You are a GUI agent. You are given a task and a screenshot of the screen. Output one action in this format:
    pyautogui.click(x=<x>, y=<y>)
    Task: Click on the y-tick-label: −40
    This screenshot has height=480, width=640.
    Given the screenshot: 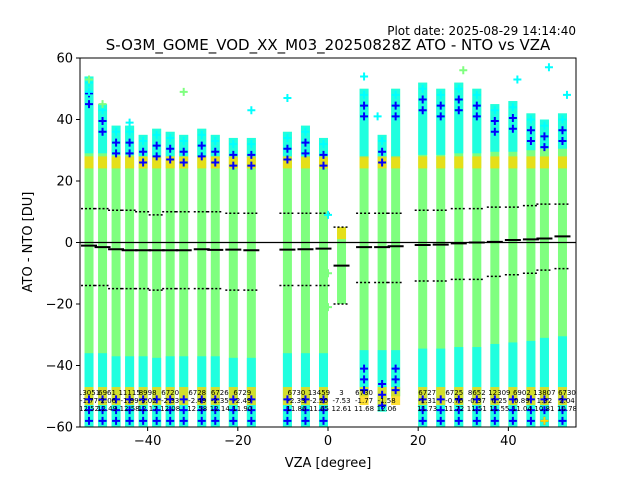 What is the action you would take?
    pyautogui.click(x=59, y=366)
    